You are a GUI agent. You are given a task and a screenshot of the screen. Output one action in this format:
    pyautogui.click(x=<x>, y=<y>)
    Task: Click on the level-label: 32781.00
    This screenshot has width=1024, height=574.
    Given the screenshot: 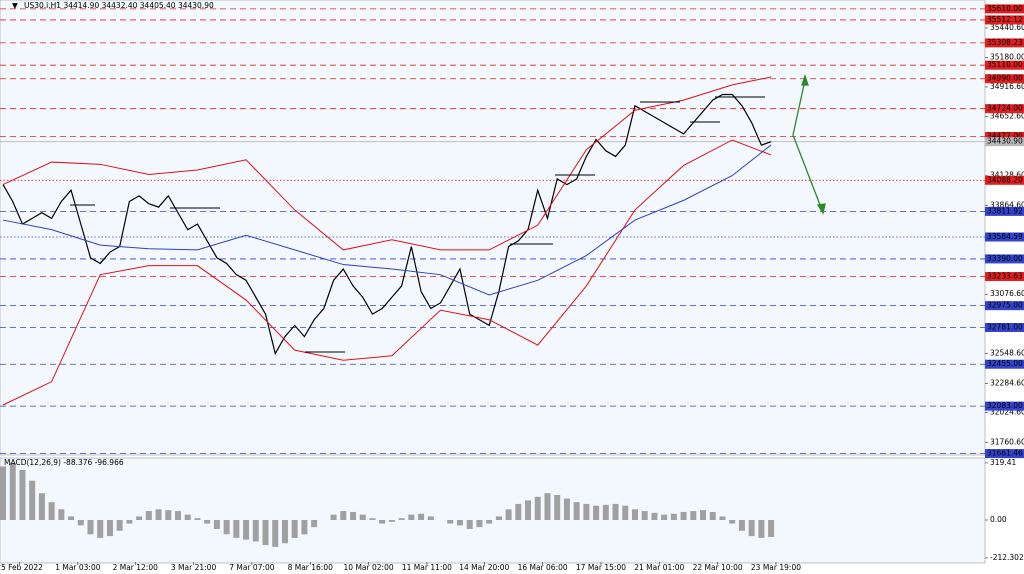 What is the action you would take?
    pyautogui.click(x=1005, y=327)
    